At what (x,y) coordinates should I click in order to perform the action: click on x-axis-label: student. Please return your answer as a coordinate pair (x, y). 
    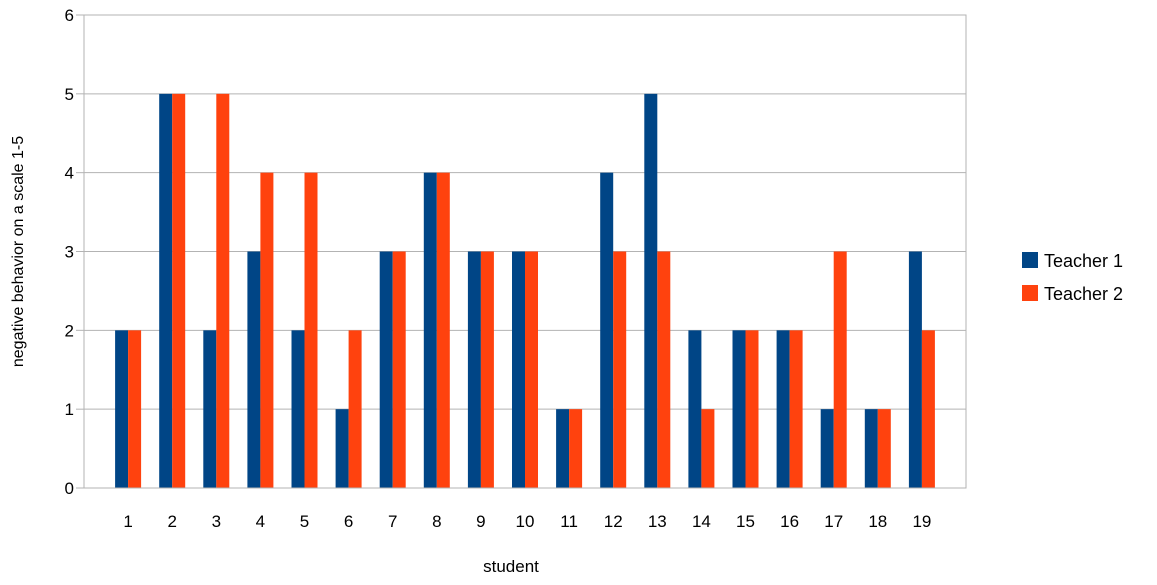
    Looking at the image, I should click on (511, 566).